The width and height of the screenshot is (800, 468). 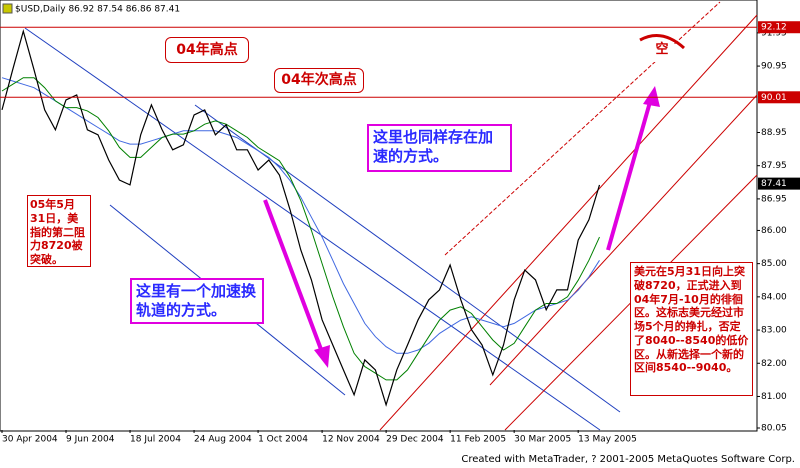 What do you see at coordinates (774, 184) in the screenshot?
I see `last-price-label: 87.41` at bounding box center [774, 184].